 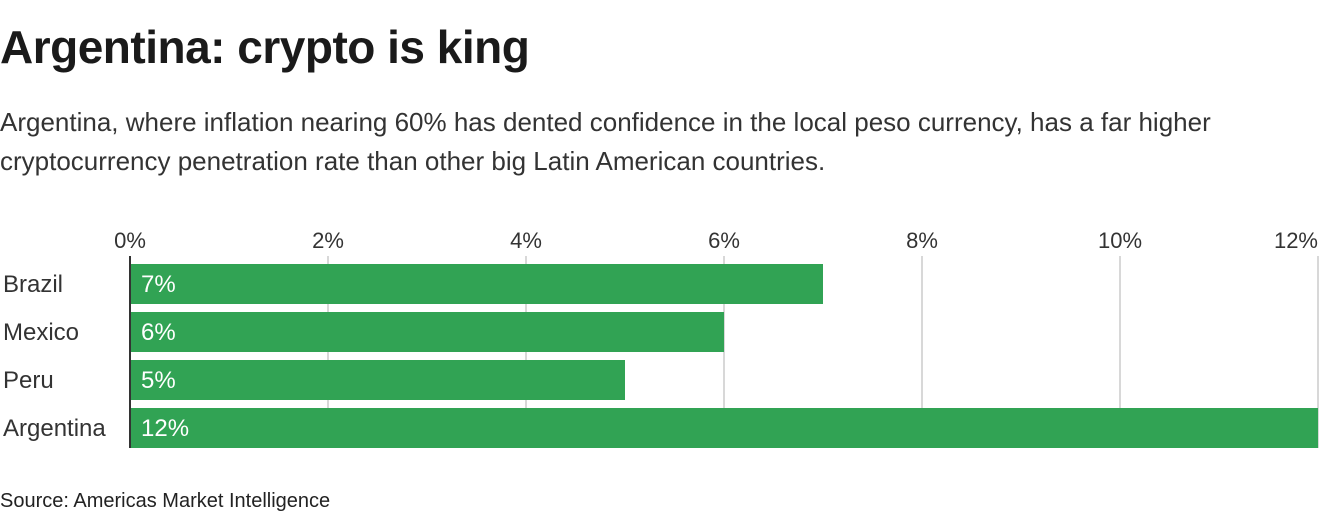 What do you see at coordinates (33, 284) in the screenshot?
I see `category-label: Brazil` at bounding box center [33, 284].